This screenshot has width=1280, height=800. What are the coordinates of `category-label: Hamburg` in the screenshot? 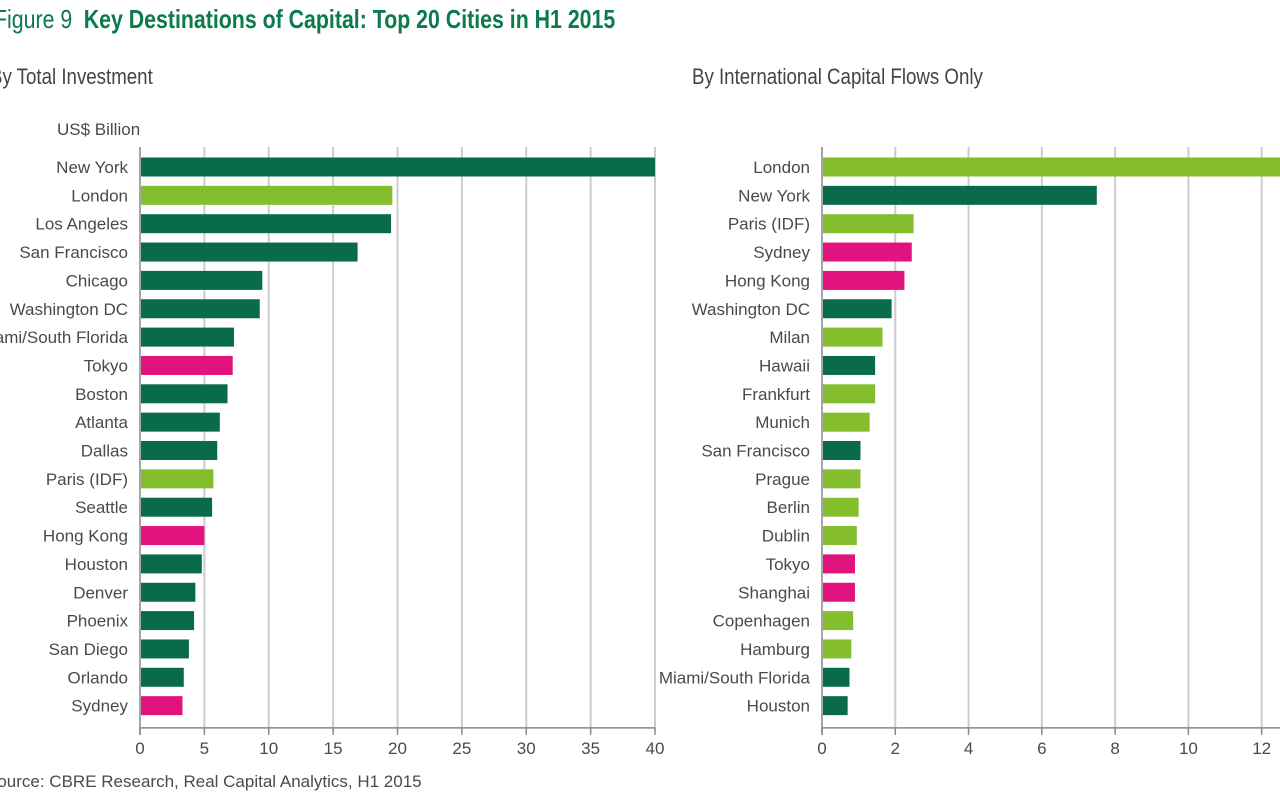 It's located at (775, 649).